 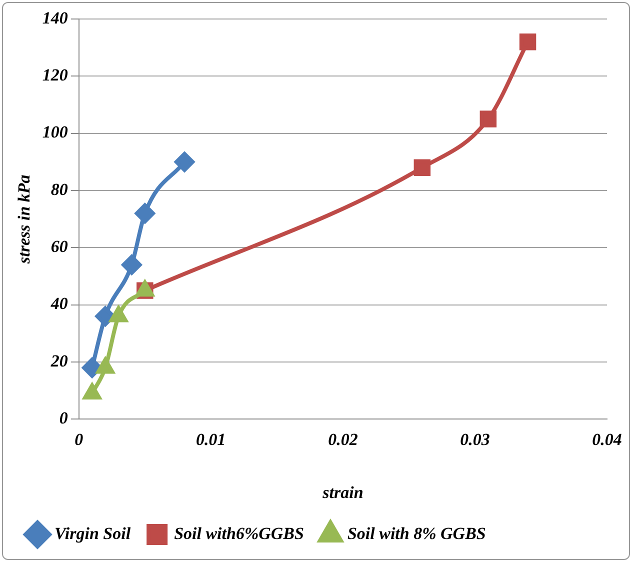 I want to click on y-tick-label: 0, so click(x=63, y=418).